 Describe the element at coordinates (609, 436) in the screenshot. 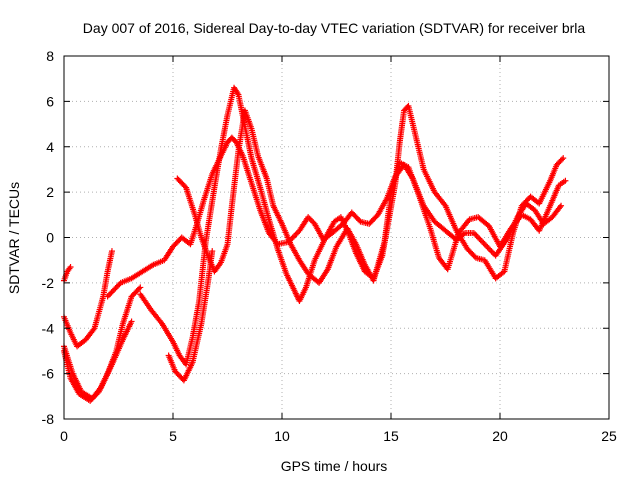

I see `x-tick-label: 25` at that location.